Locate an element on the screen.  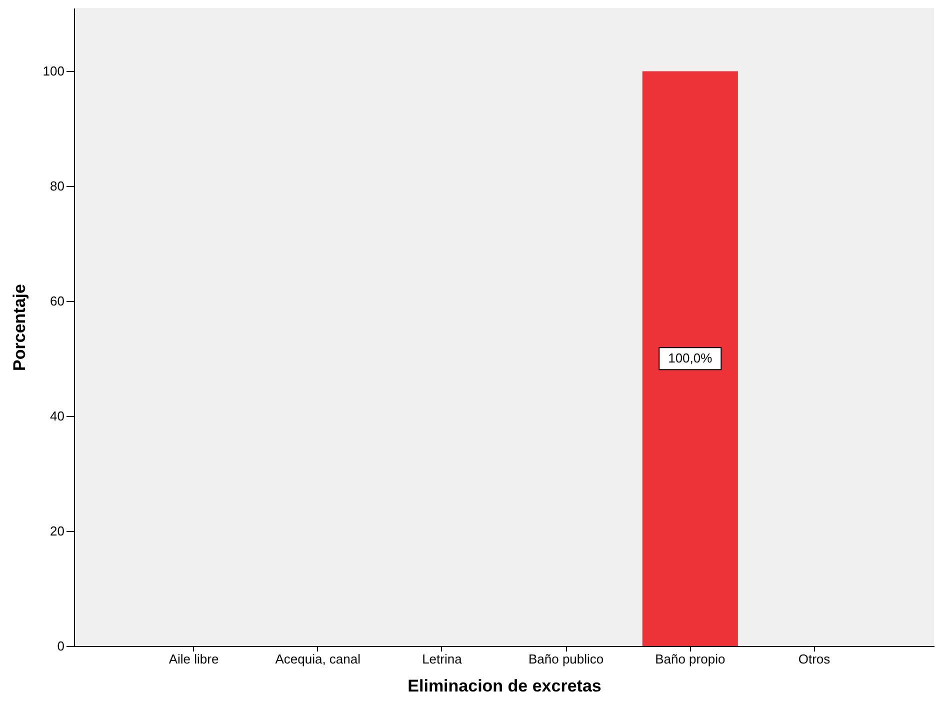
x-tick-label: Letrina is located at coordinates (442, 659).